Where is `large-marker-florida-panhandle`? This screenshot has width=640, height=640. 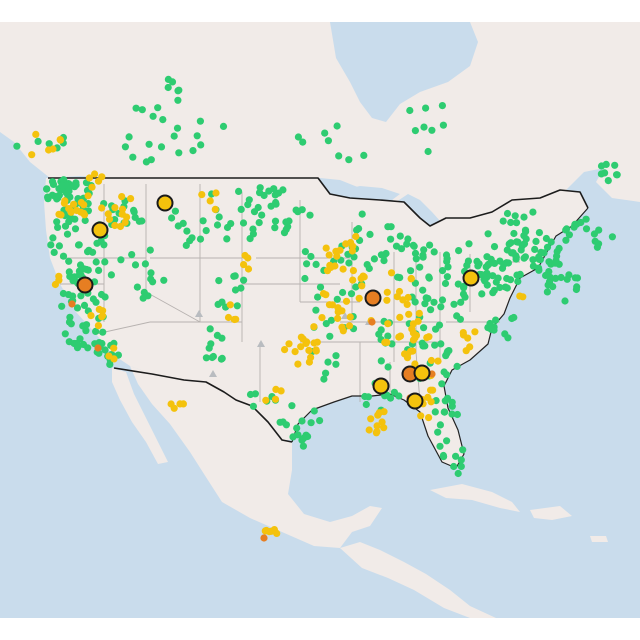
large-marker-florida-panhandle is located at coordinates (415, 401).